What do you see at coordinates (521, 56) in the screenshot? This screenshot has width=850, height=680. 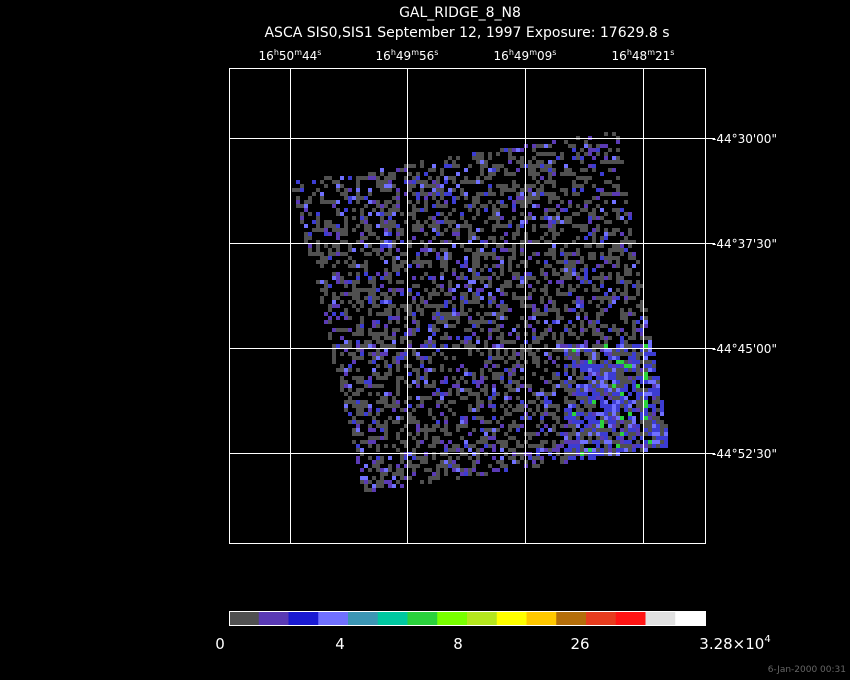 I see `ra-label-part: 49` at bounding box center [521, 56].